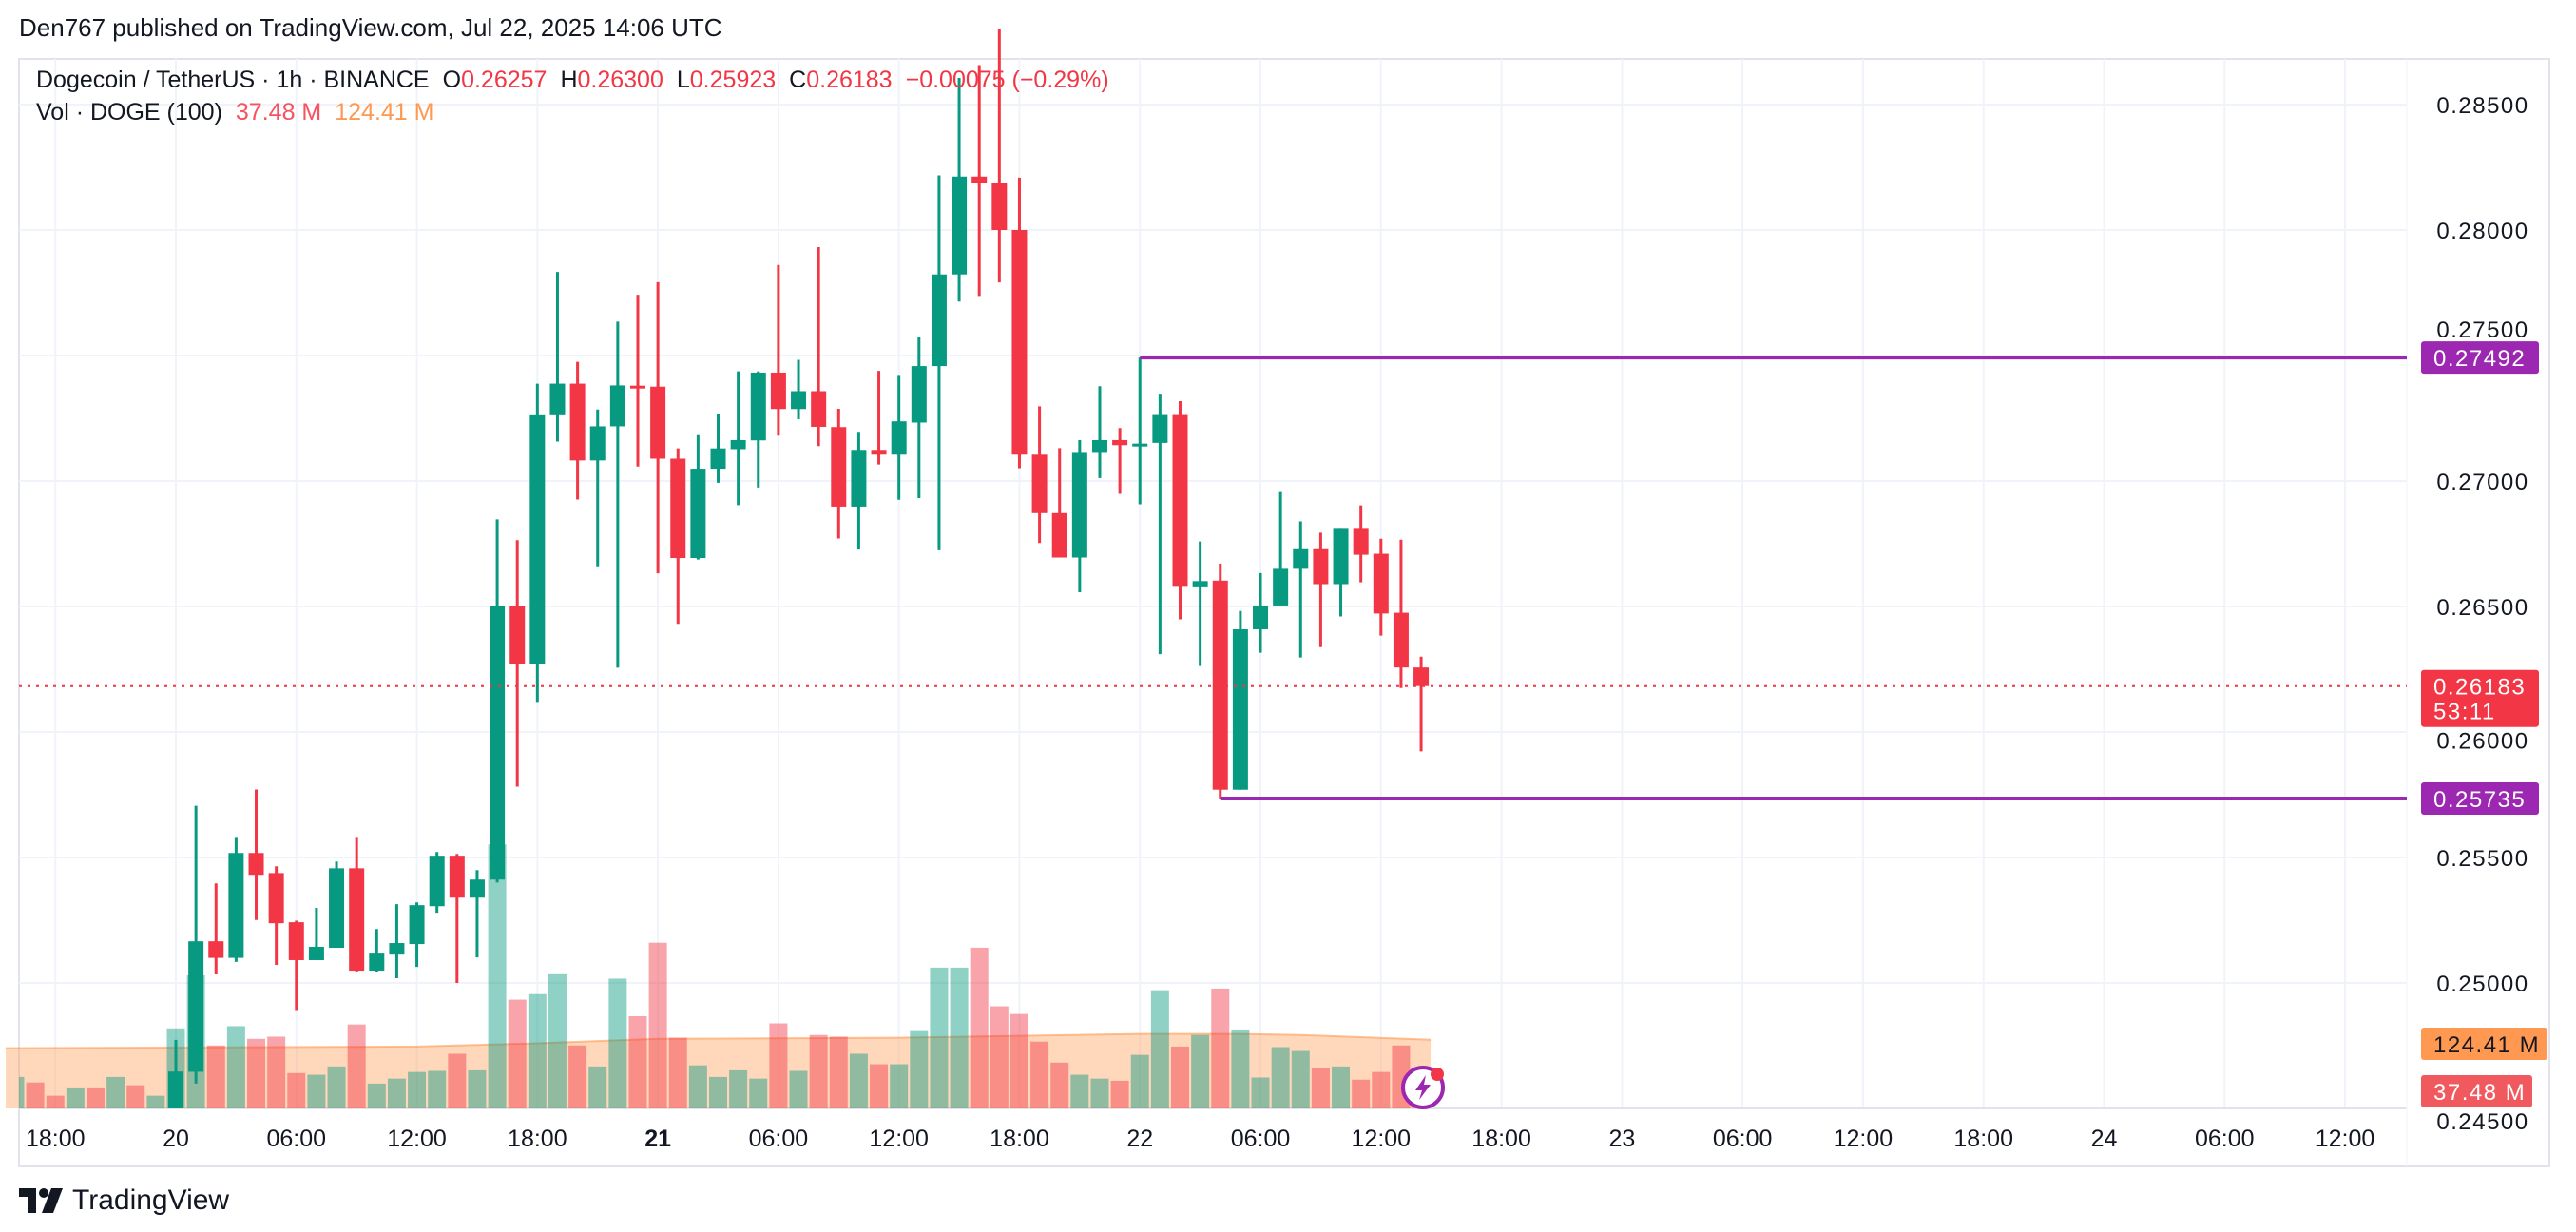 The height and width of the screenshot is (1232, 2576). I want to click on close-value: 0.26183, so click(850, 80).